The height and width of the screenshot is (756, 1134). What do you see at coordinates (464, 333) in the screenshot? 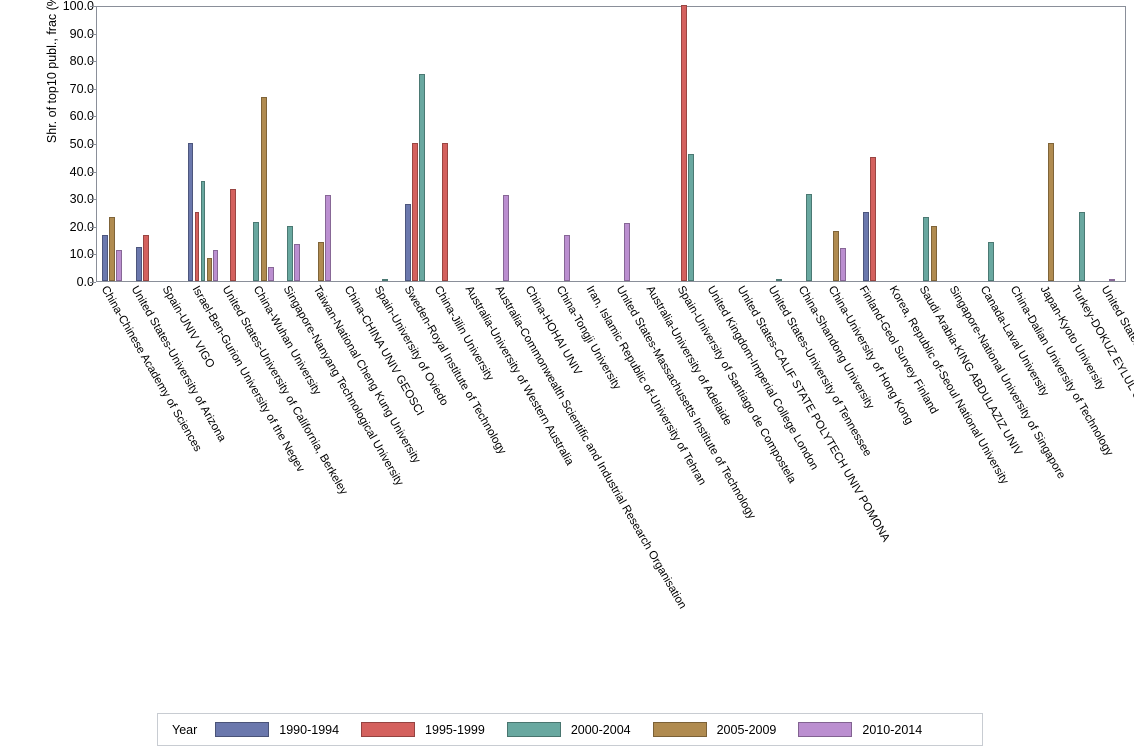
I see `x-axis-tick-label: China-Jilin University` at bounding box center [464, 333].